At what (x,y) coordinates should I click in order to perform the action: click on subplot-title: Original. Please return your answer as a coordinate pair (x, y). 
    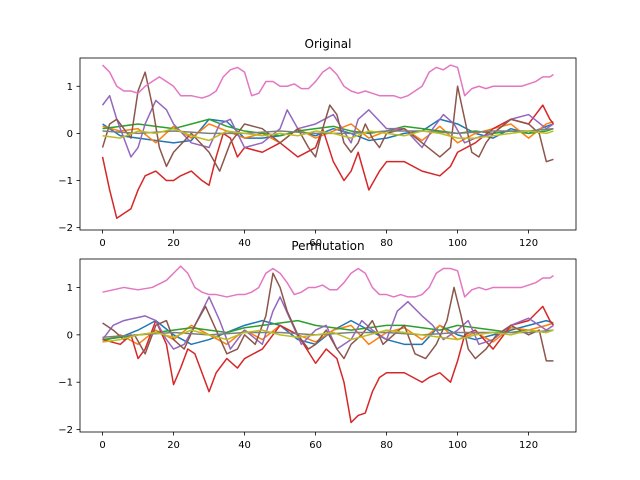
    Looking at the image, I should click on (328, 44).